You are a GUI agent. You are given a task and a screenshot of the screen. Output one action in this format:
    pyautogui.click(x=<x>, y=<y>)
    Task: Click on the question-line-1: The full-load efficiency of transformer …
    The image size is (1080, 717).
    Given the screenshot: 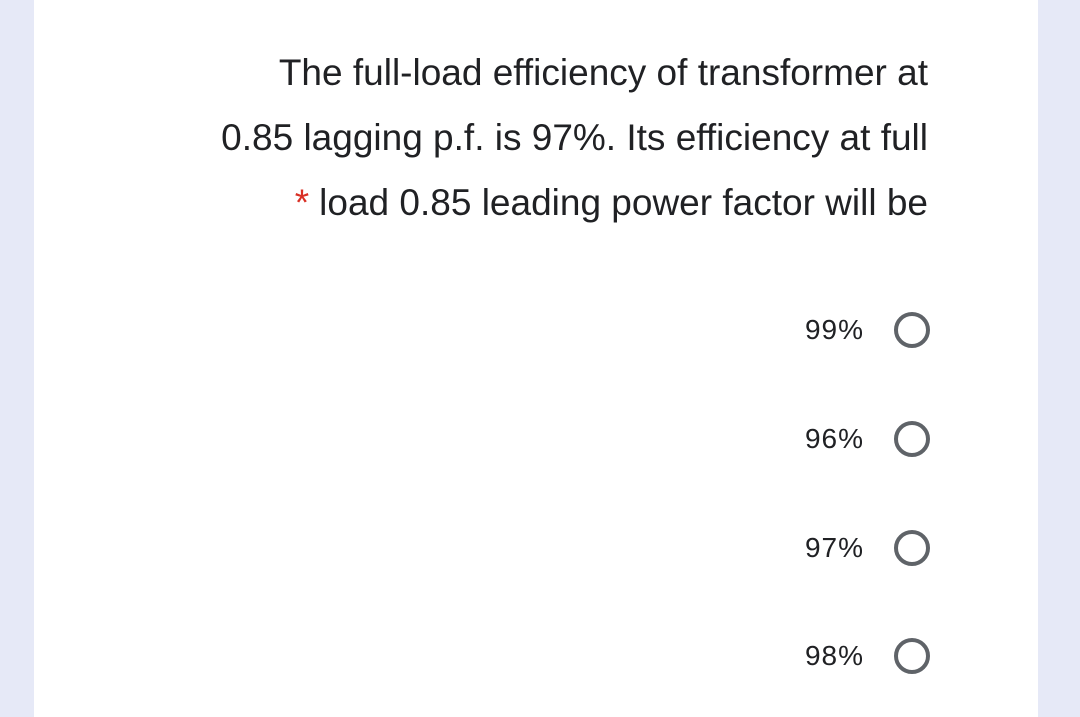 What is the action you would take?
    pyautogui.click(x=603, y=72)
    